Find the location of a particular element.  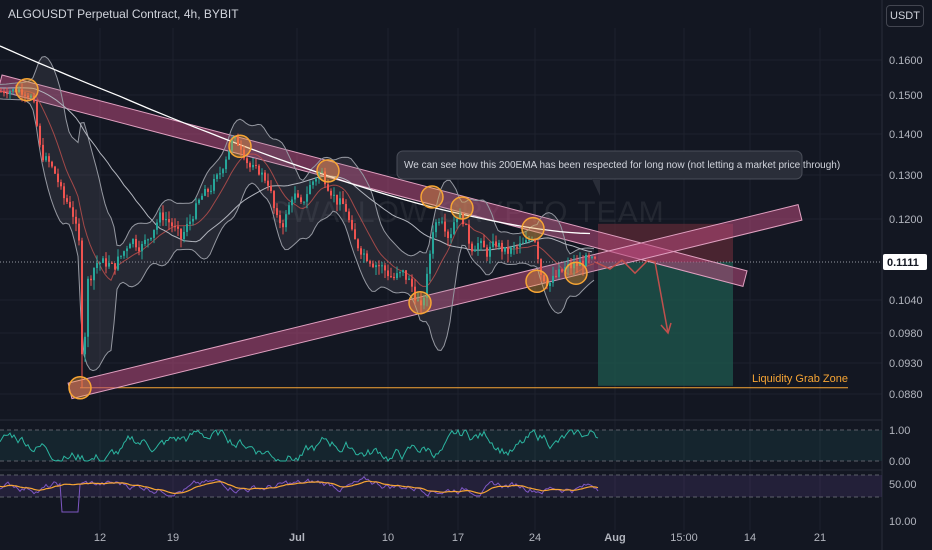

current-price-tag is located at coordinates (905, 262).